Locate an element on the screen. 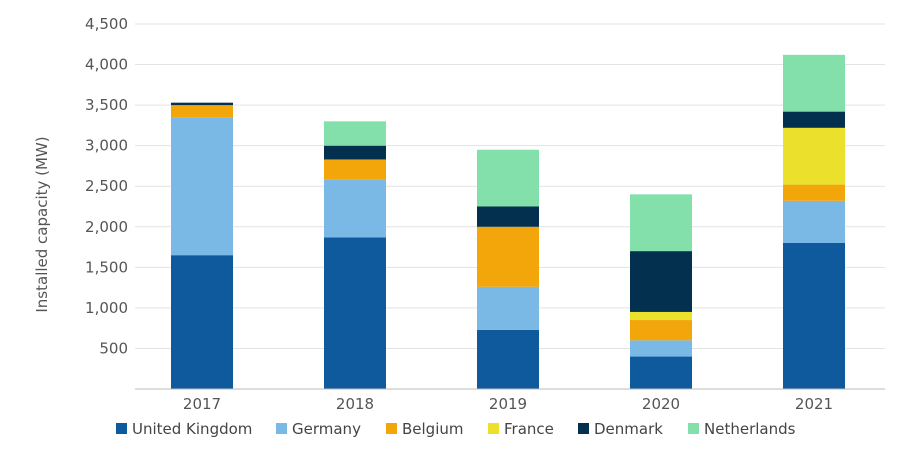  y-tick-label-4500: 4,500 is located at coordinates (106, 24).